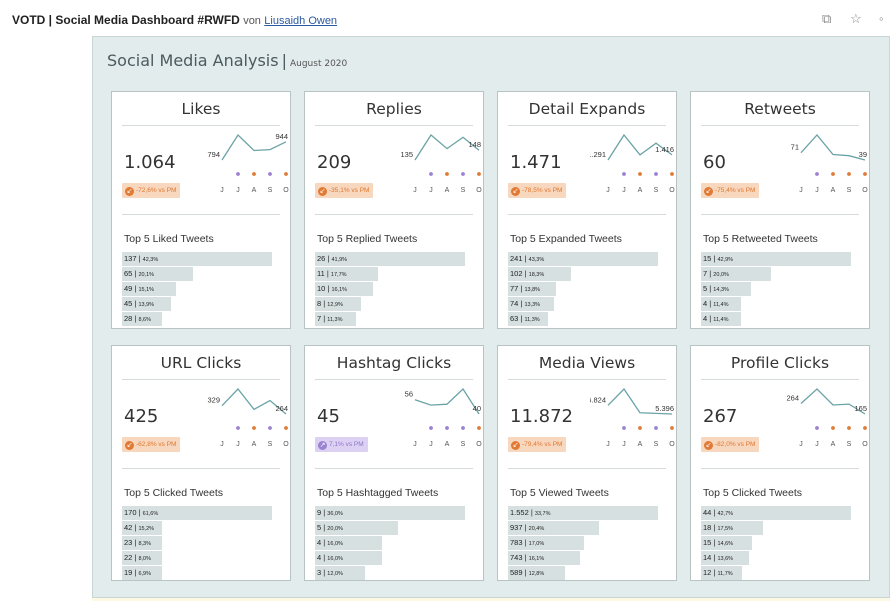 This screenshot has height=601, width=890. I want to click on top5-bar-label: 1.552 | 33,7%, so click(589, 514).